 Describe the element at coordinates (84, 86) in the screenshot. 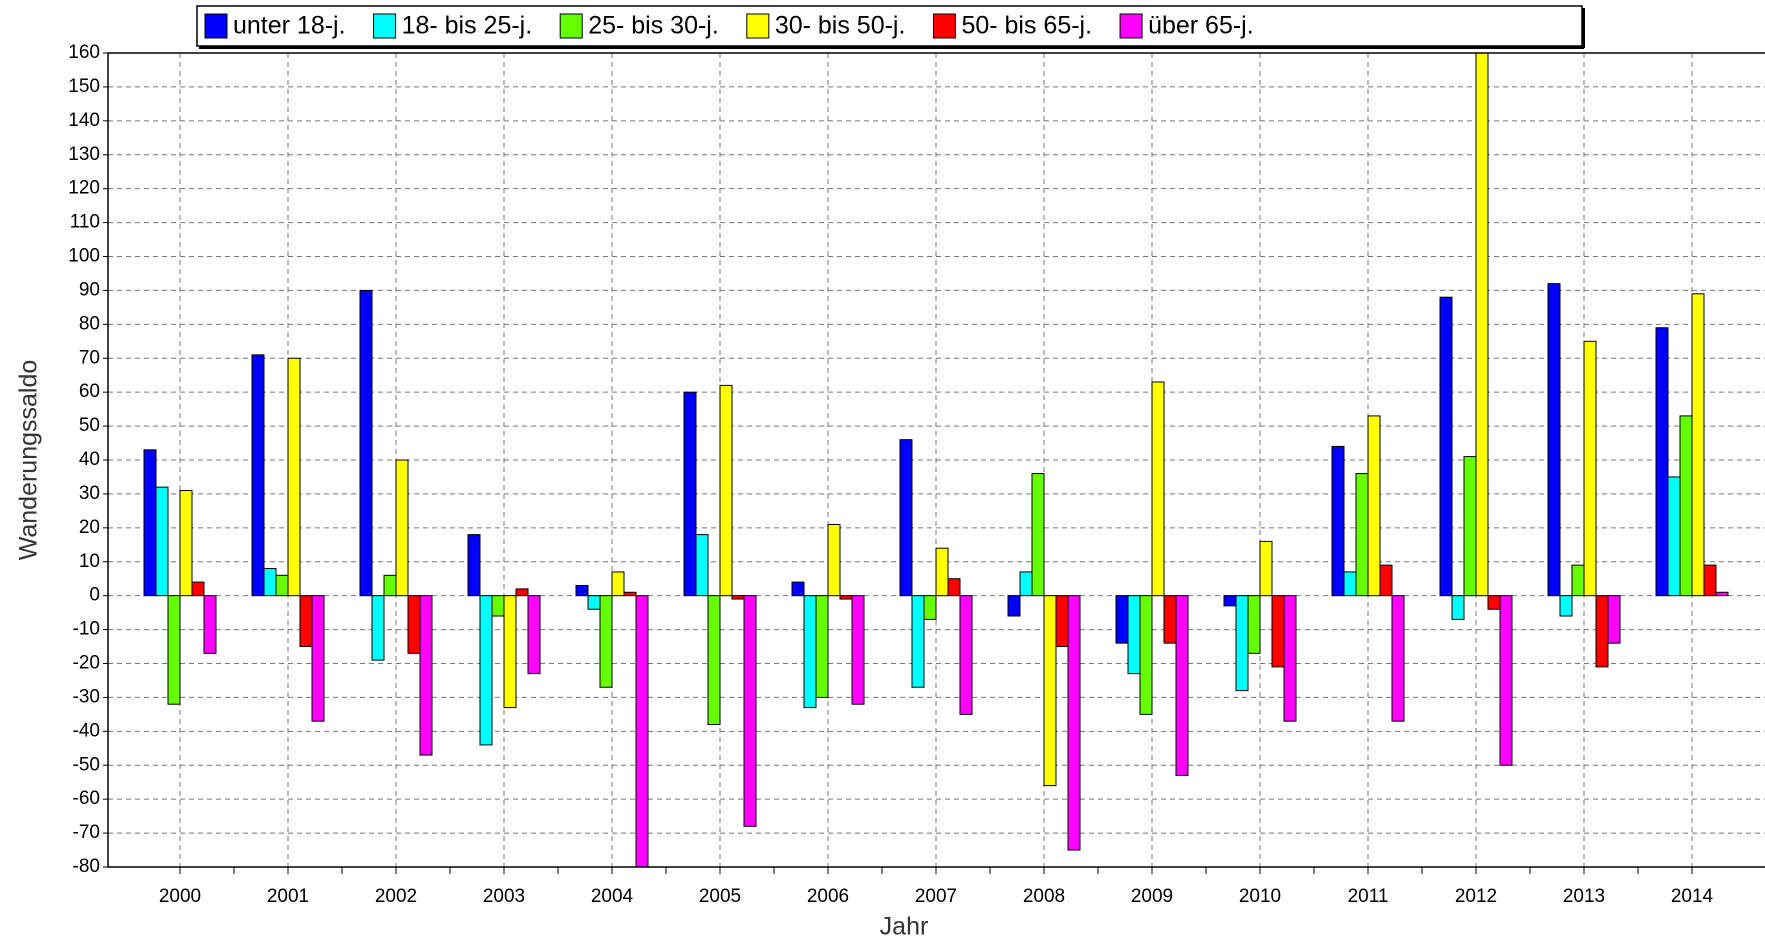

I see `y-tick-label: 150` at that location.